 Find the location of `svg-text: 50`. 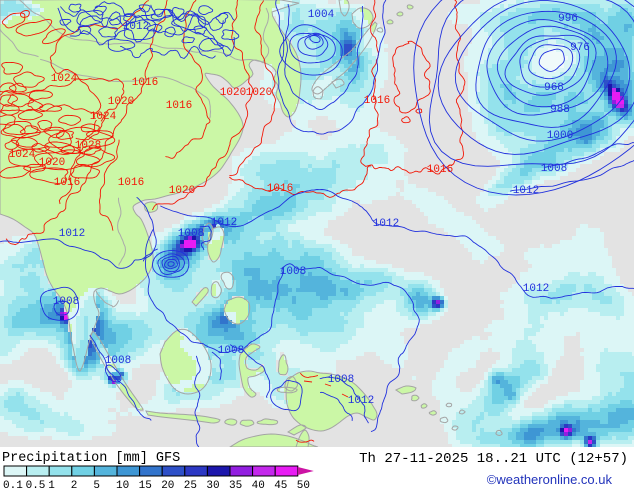

svg-text: 50 is located at coordinates (303, 485).